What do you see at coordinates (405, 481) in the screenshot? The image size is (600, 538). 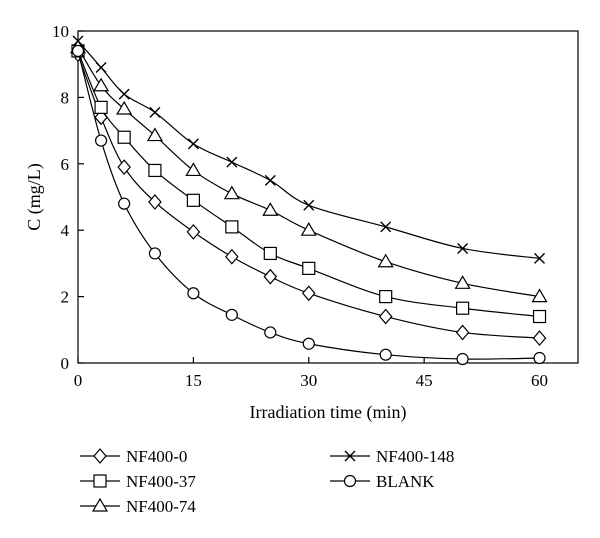 I see `legend-label: BLANK` at bounding box center [405, 481].